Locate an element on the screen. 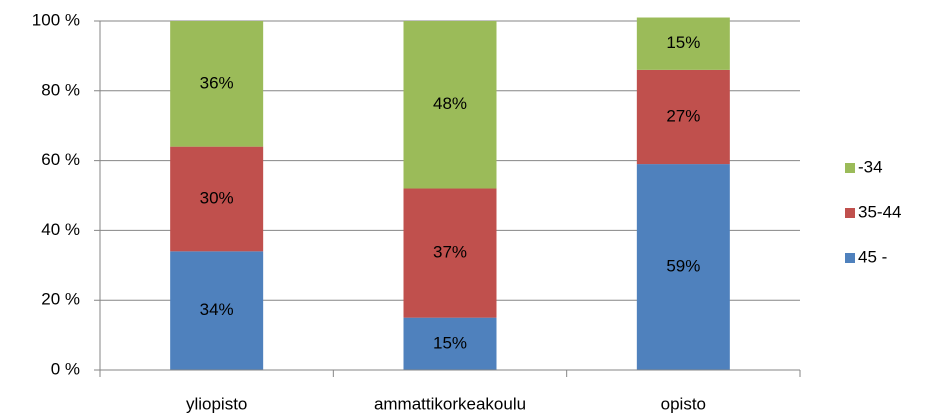  y-tick-label: 100 % is located at coordinates (56, 19).